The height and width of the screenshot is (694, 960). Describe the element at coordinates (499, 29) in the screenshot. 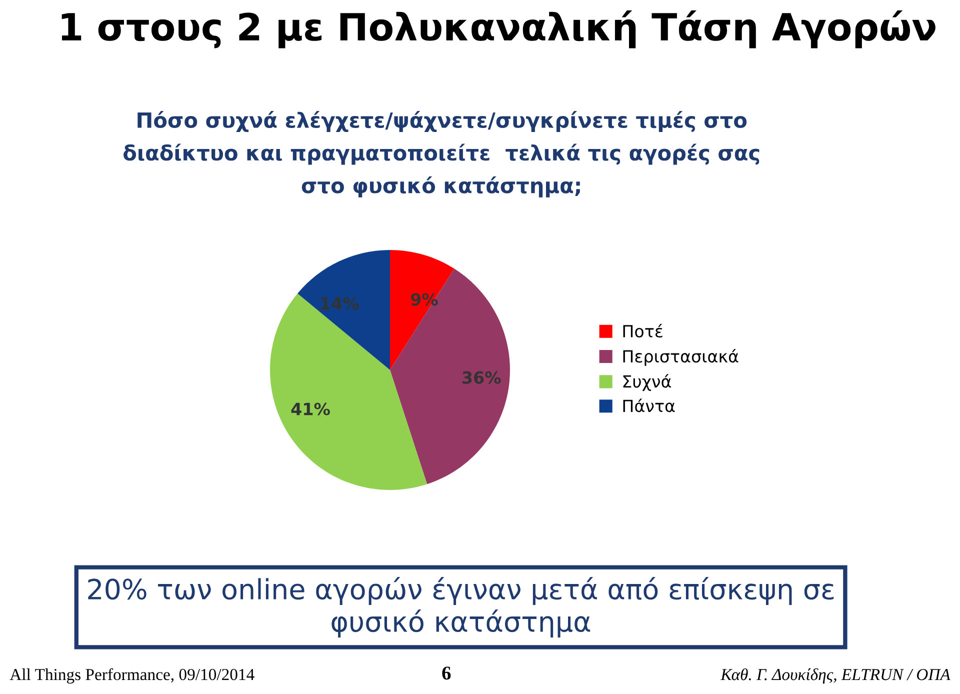

I see `chart-title: 1 στους 2 με Πολυκαναλική Τάση Αγορών` at that location.